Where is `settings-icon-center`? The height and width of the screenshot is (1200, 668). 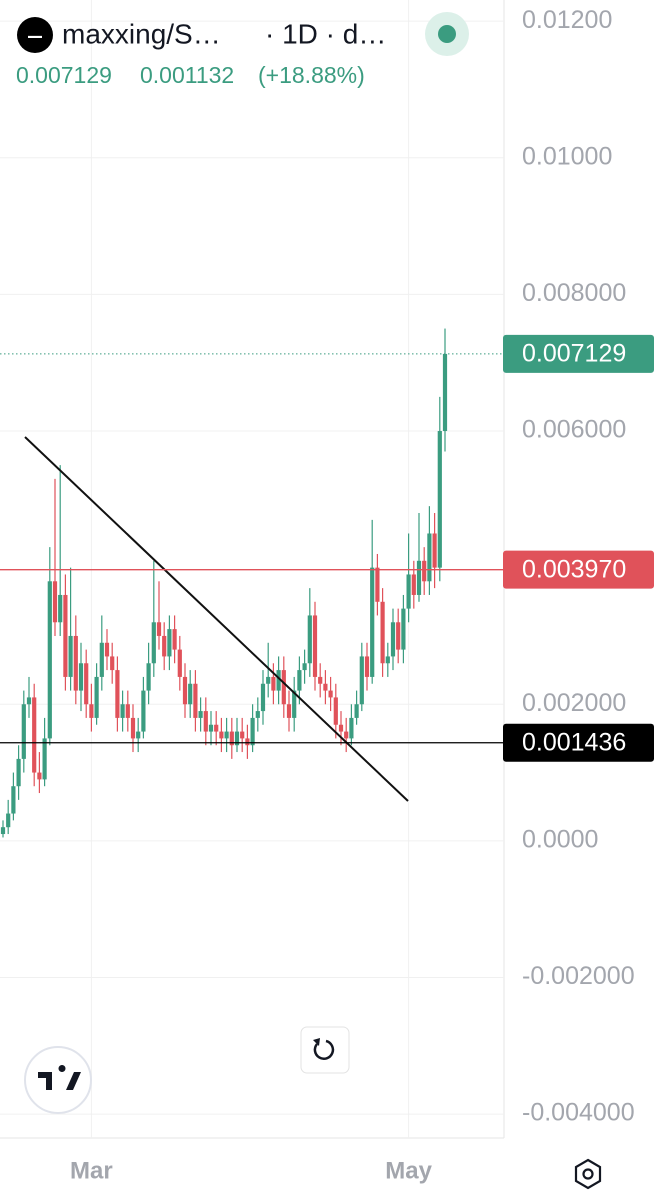
settings-icon-center is located at coordinates (588, 1174).